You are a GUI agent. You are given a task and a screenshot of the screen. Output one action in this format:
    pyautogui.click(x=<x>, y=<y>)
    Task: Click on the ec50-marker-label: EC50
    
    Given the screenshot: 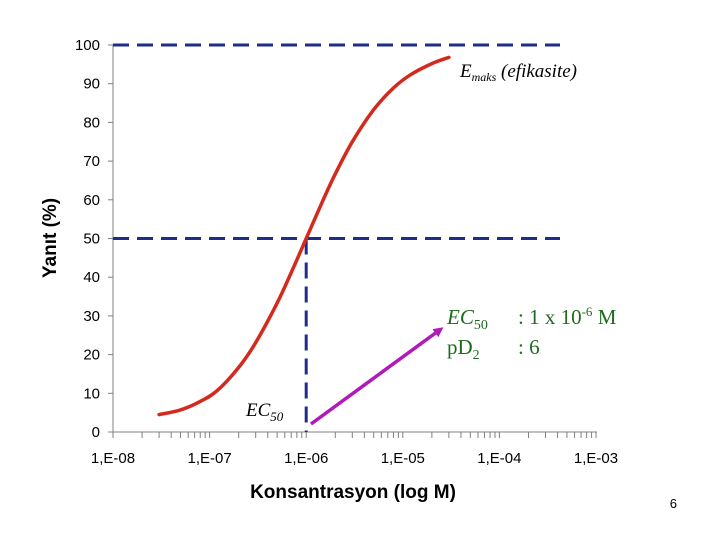 What is the action you would take?
    pyautogui.click(x=264, y=412)
    